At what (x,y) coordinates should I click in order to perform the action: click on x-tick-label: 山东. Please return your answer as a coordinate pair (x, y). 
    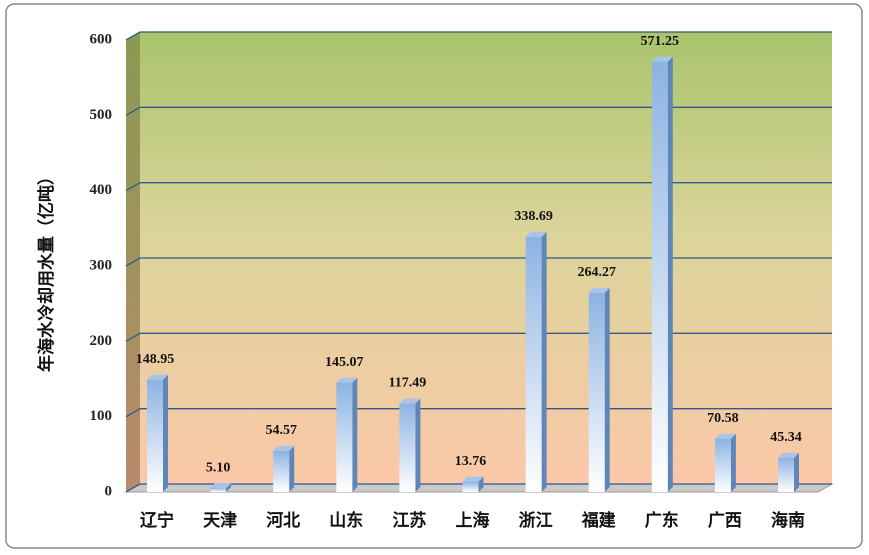
    Looking at the image, I should click on (346, 520).